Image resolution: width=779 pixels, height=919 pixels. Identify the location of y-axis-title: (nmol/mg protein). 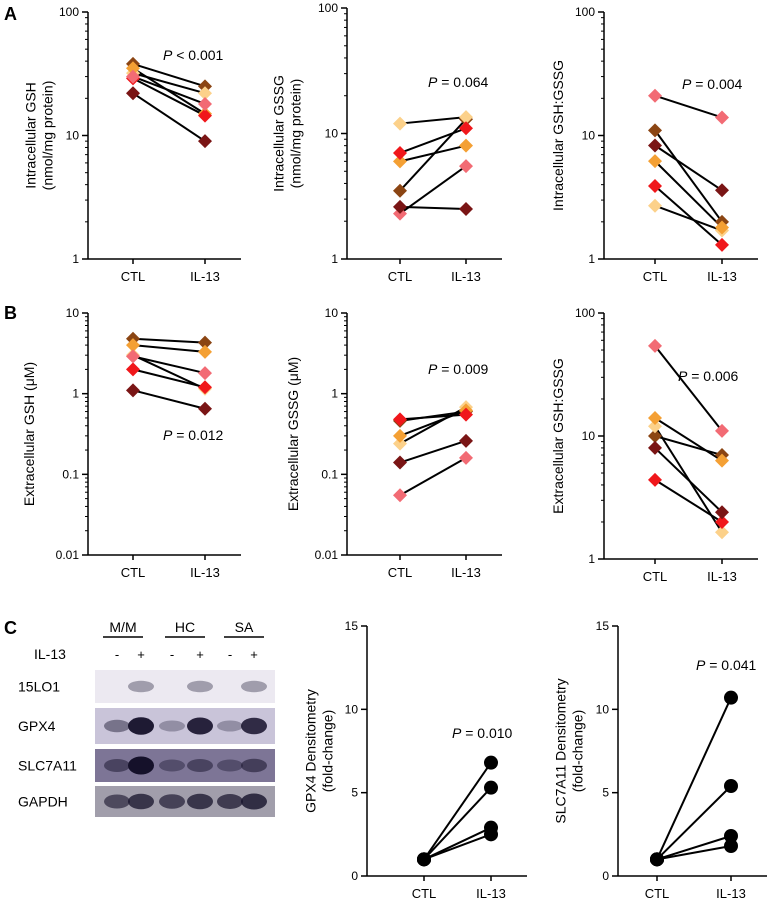
(48, 136).